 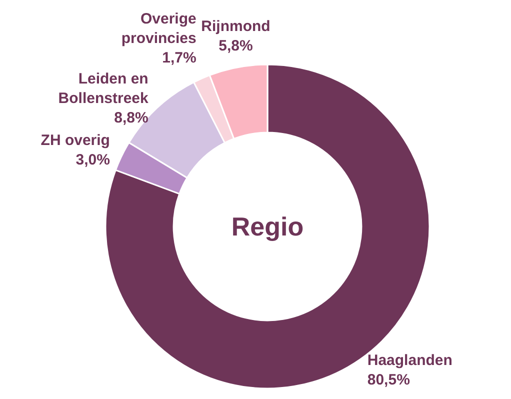 What do you see at coordinates (131, 117) in the screenshot?
I see `data-label: 8,8%` at bounding box center [131, 117].